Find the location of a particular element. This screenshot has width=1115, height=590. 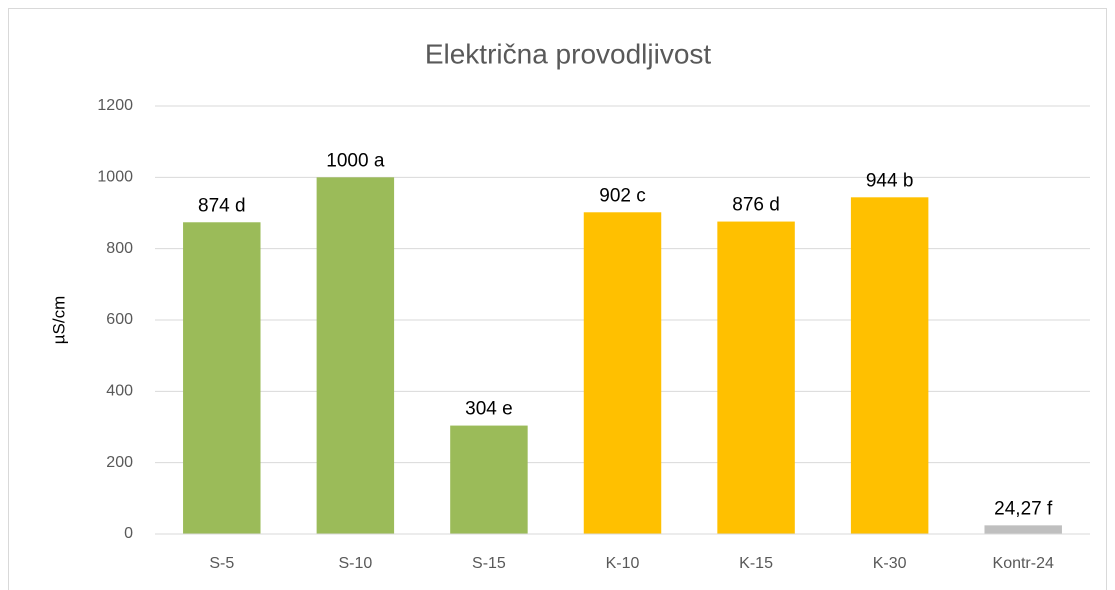

y-tick-label: 800 is located at coordinates (119, 248).